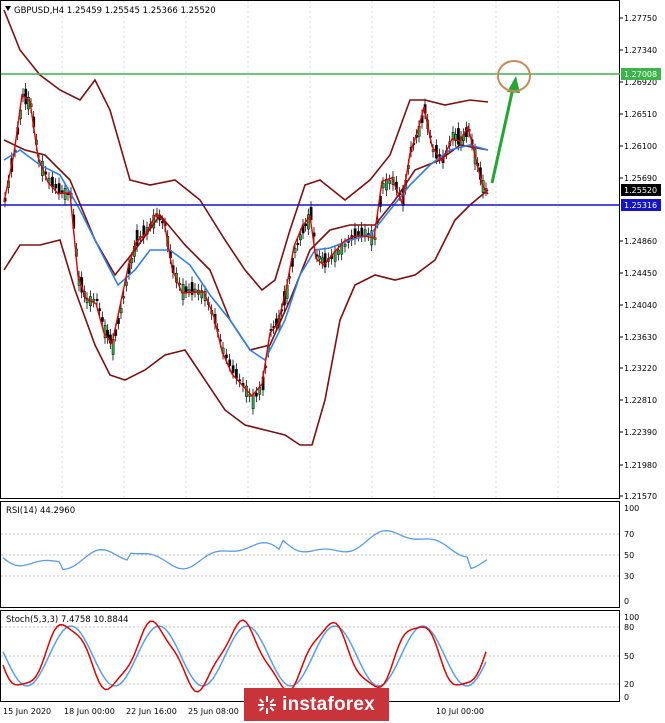 The height and width of the screenshot is (723, 665). I want to click on rsi-level-label-0: 0, so click(626, 601).